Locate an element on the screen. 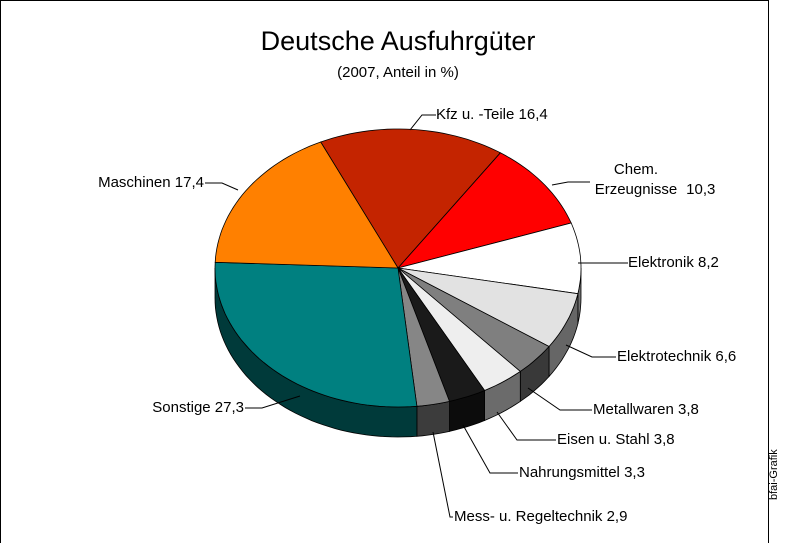  value-label: 2,9 is located at coordinates (617, 516).